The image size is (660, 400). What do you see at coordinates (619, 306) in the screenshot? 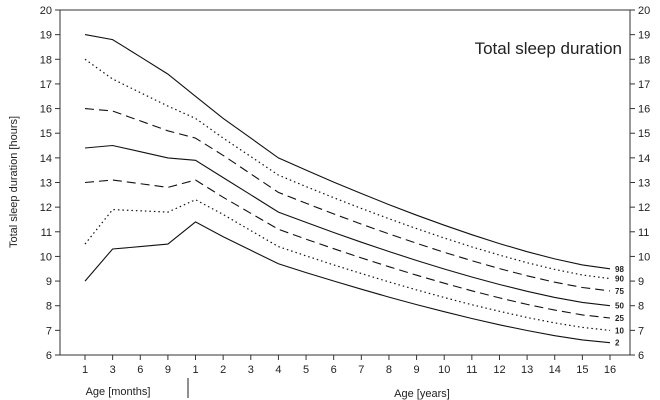
I see `percentile-label-50: 50` at bounding box center [619, 306].